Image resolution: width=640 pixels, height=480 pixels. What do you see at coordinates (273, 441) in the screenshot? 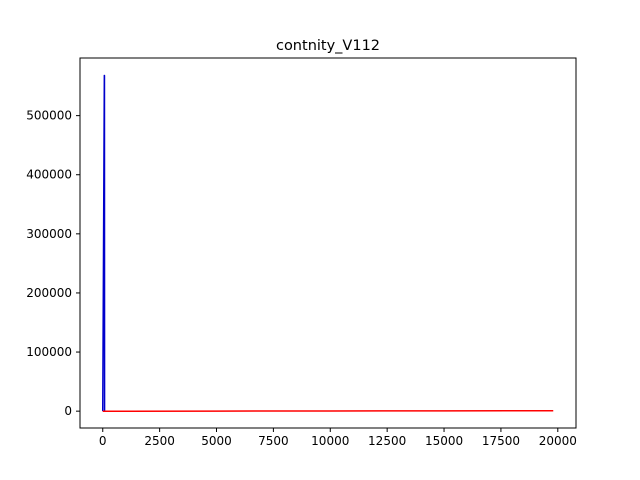
I see `x-tick-label: 7500` at bounding box center [273, 441].